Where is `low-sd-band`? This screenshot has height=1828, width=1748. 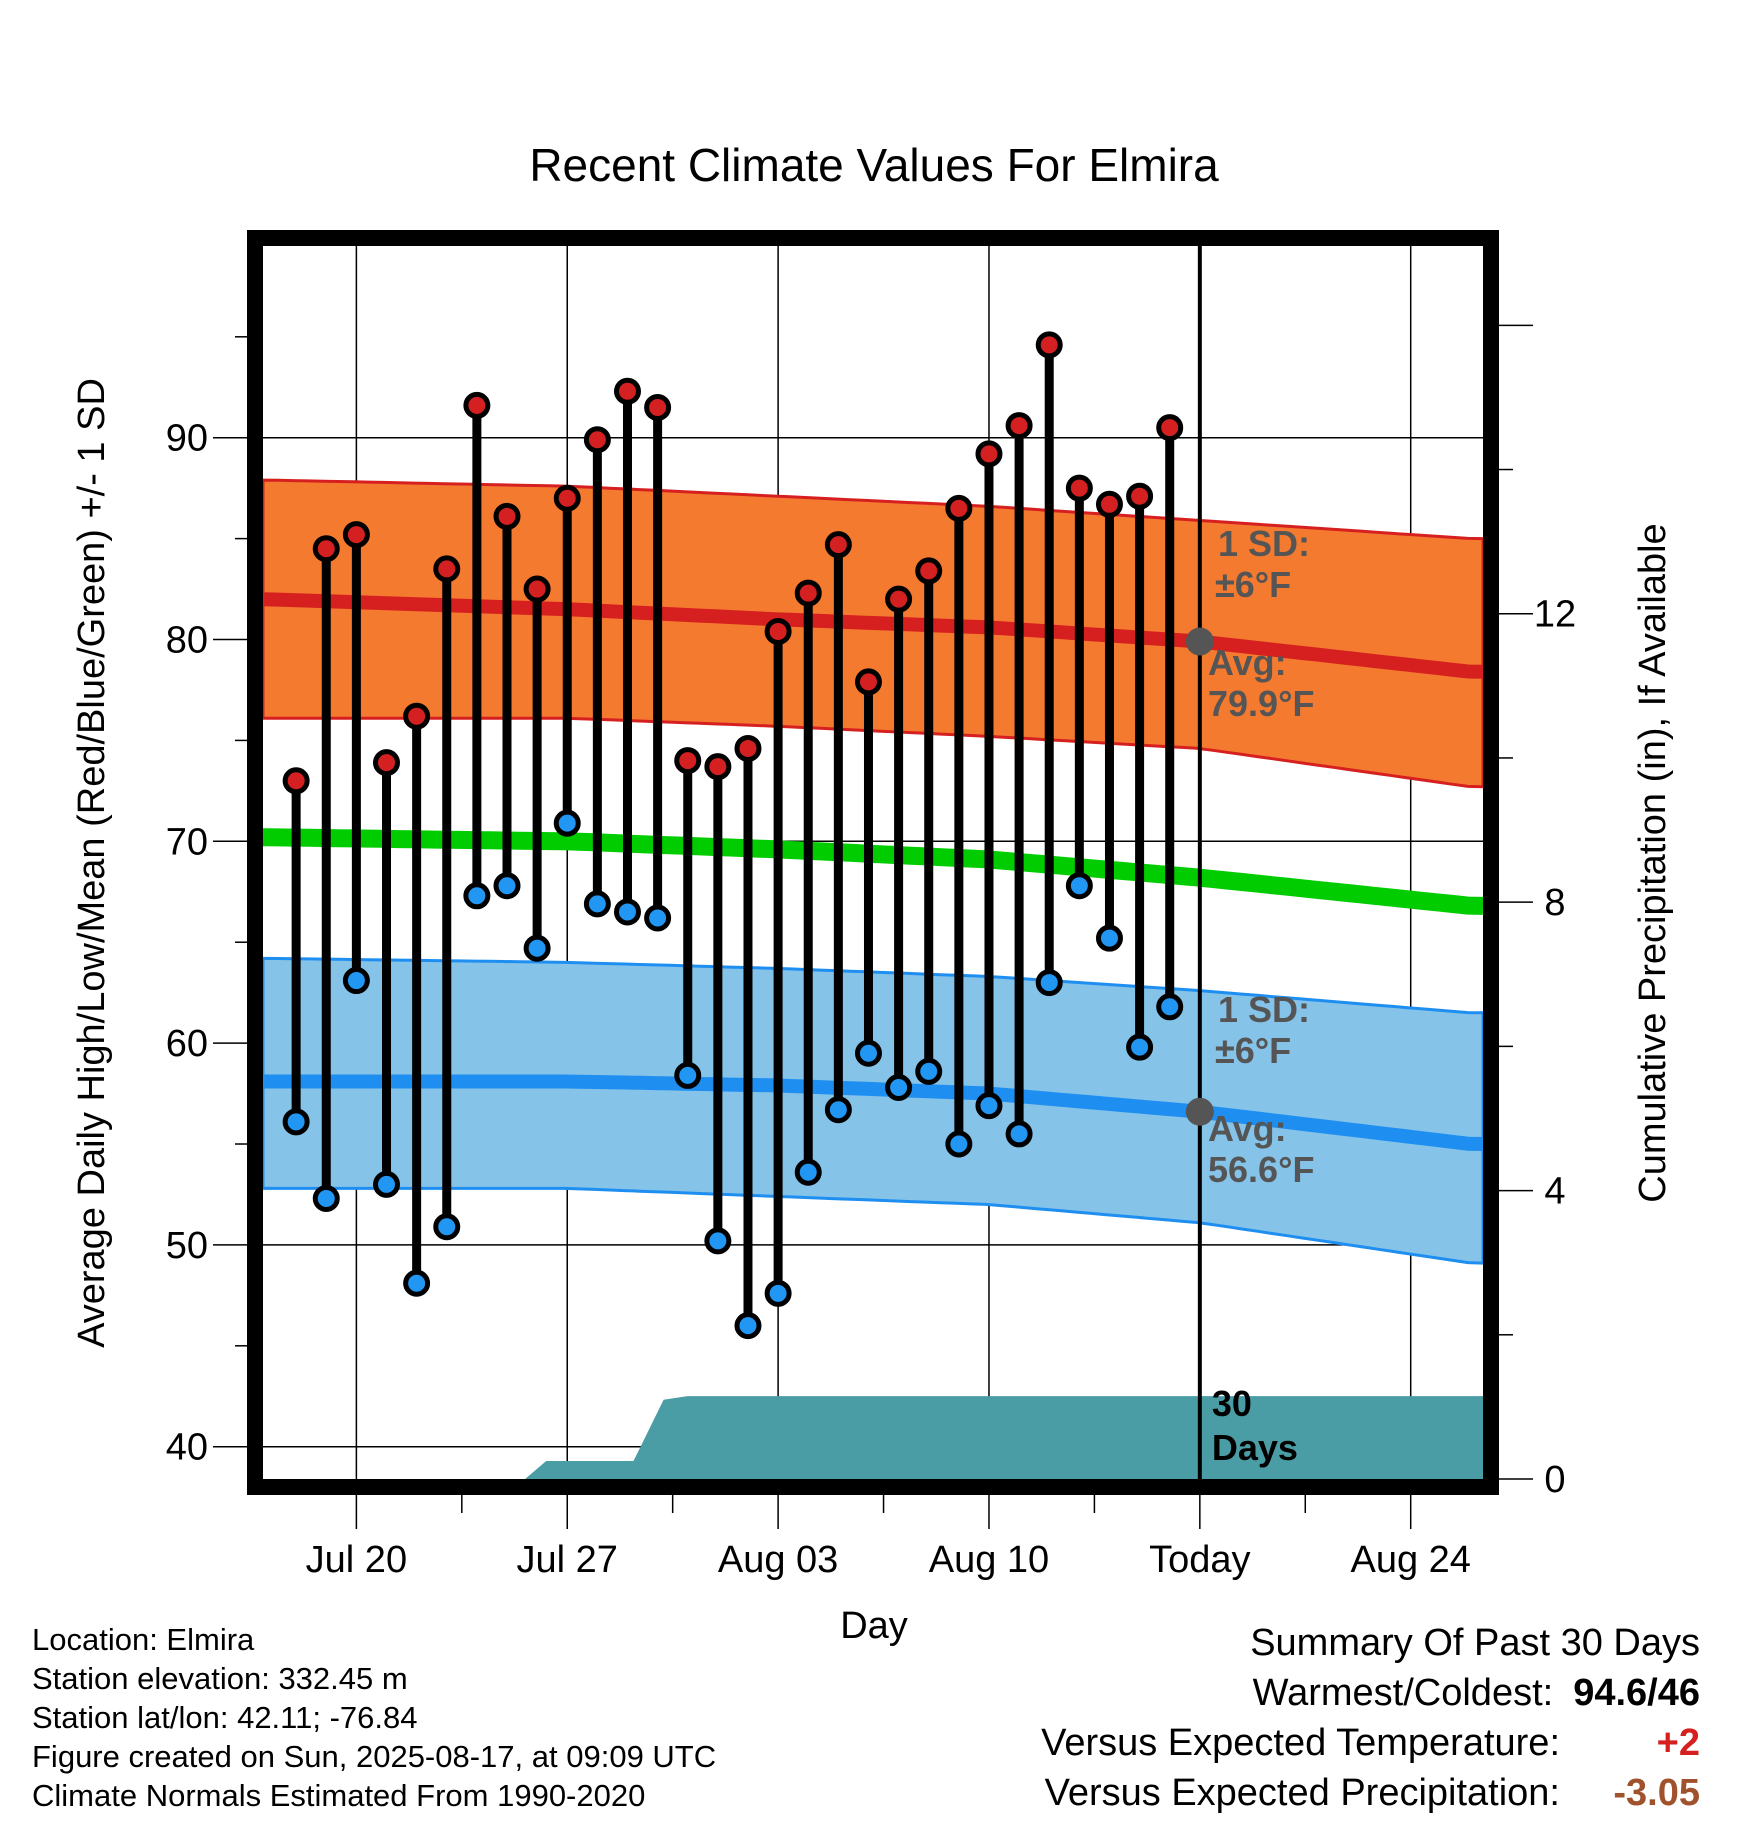 low-sd-band is located at coordinates (873, 1110).